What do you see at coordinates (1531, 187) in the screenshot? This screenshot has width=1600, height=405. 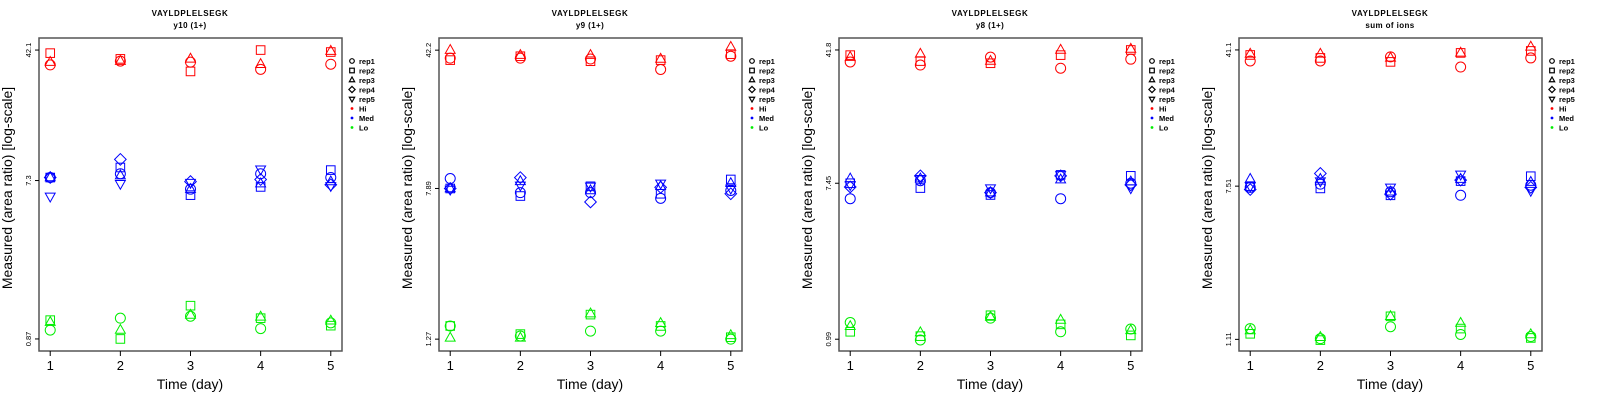 I see `point-med-rep4-day5` at bounding box center [1531, 187].